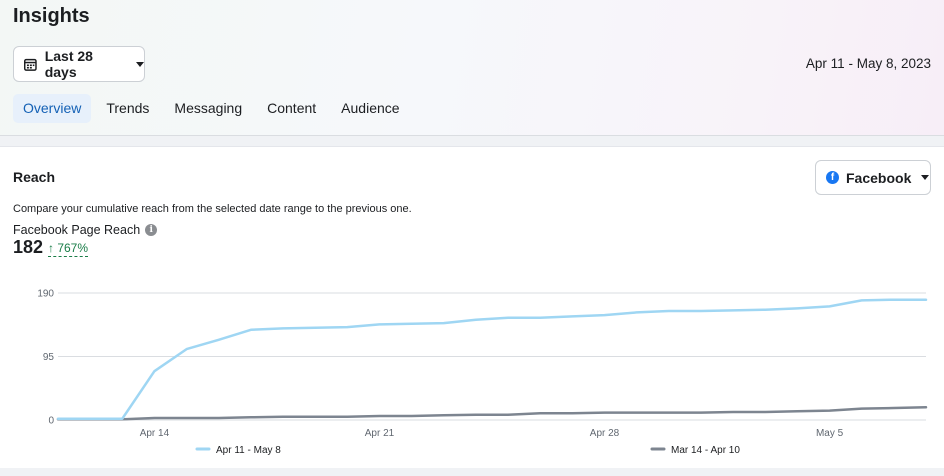  What do you see at coordinates (68, 64) in the screenshot?
I see `date-range-label: Last 28 days` at bounding box center [68, 64].